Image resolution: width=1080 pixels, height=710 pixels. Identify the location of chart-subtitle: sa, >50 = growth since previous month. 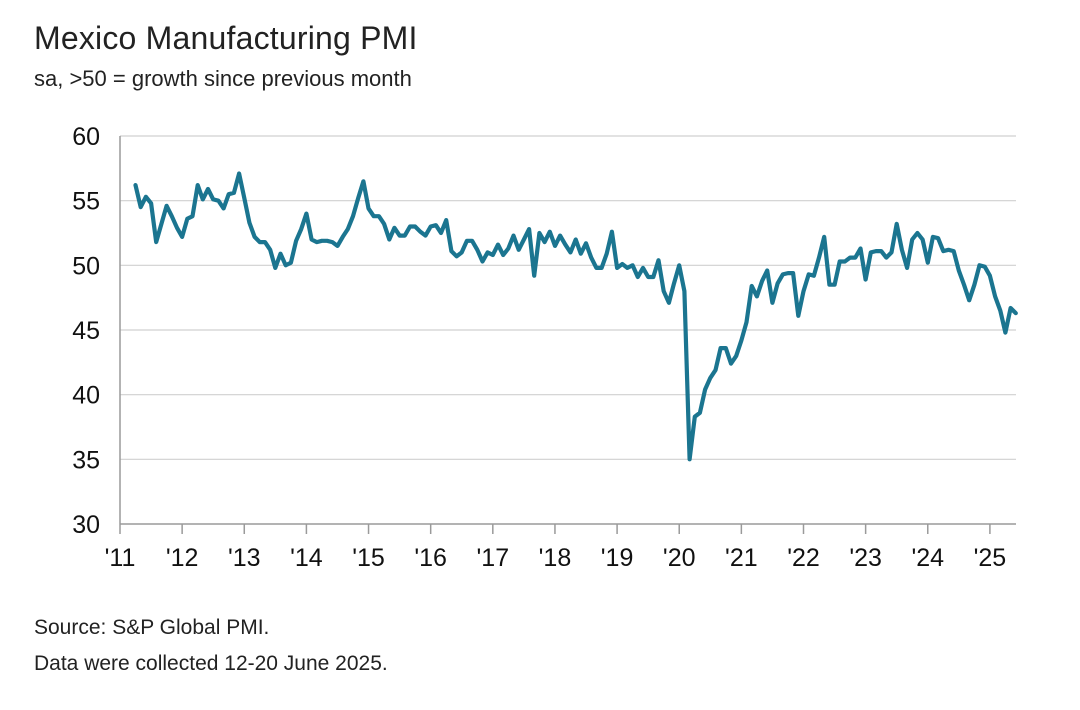
(223, 78).